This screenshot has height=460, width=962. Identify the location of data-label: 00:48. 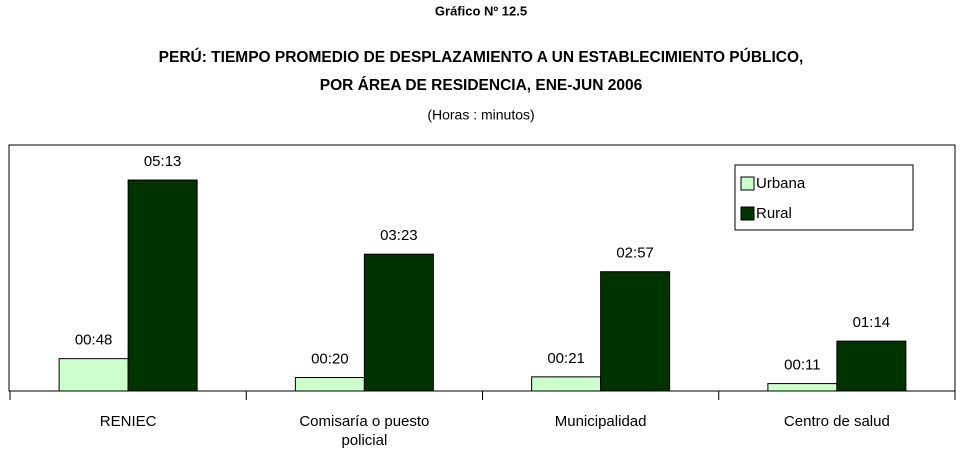
(94, 340).